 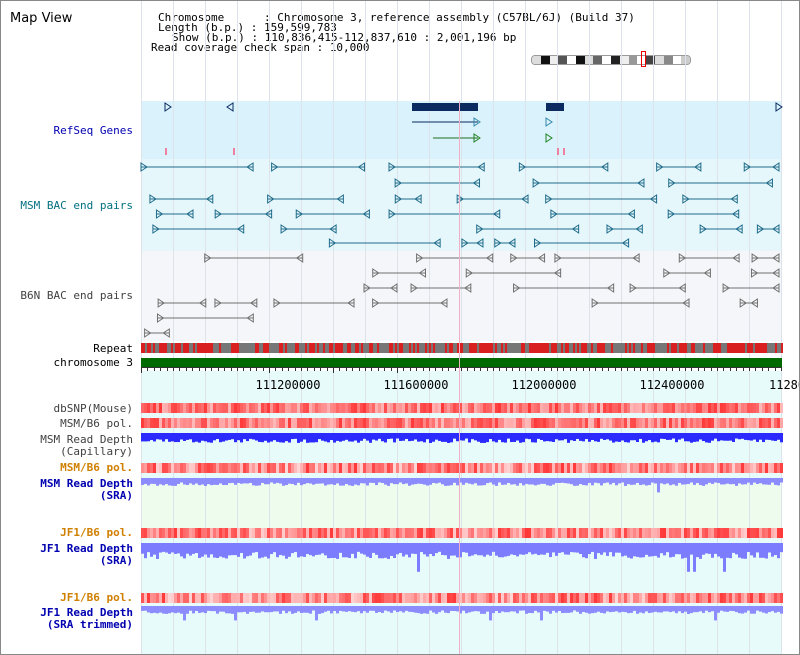 What do you see at coordinates (76, 295) in the screenshot?
I see `track-label-b6n-bac: B6N BAC end pairs` at bounding box center [76, 295].